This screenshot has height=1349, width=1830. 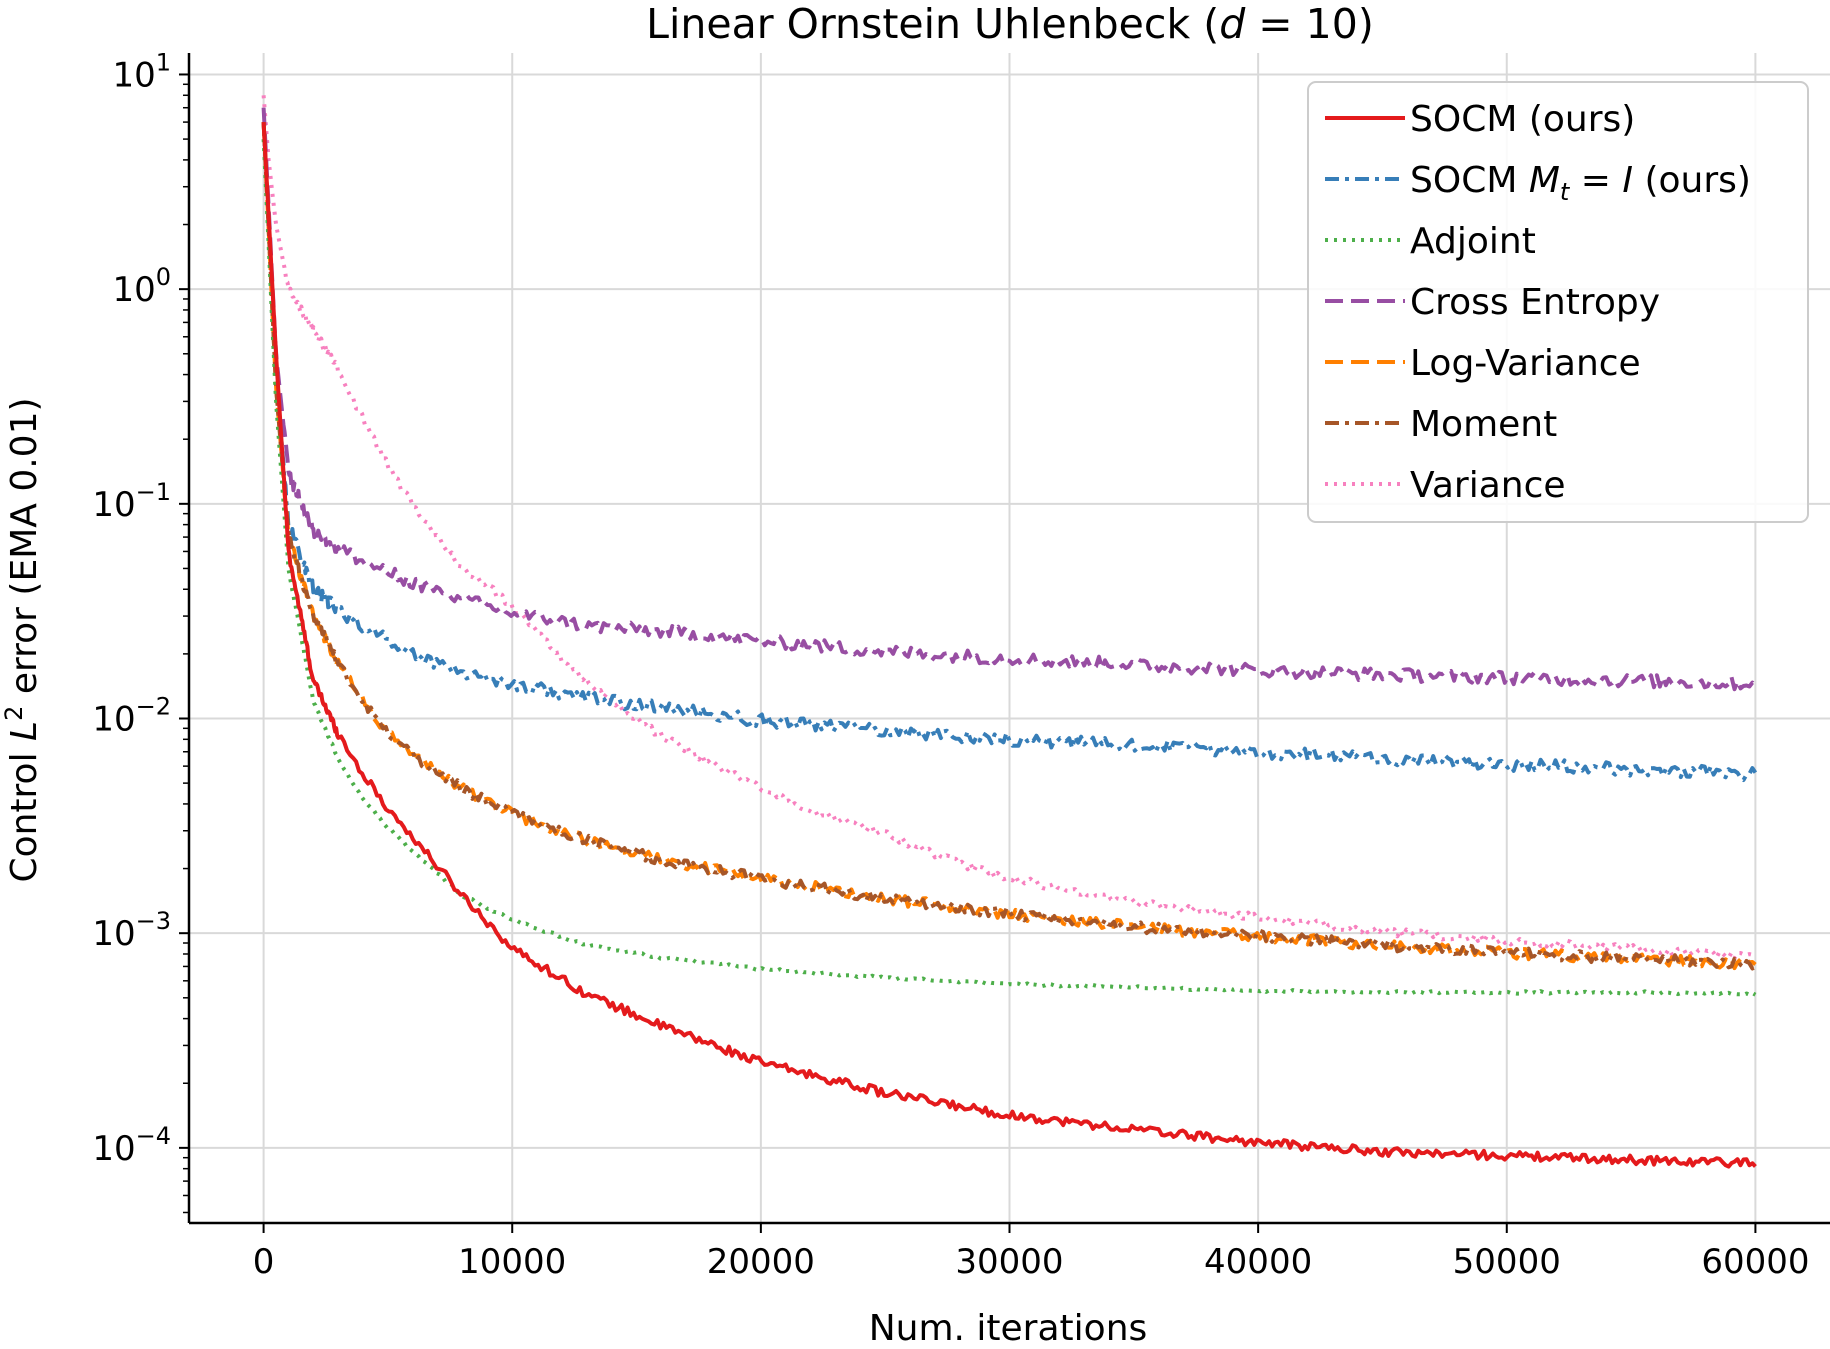 I want to click on legend-label: SOCM (ours), so click(x=1522, y=119).